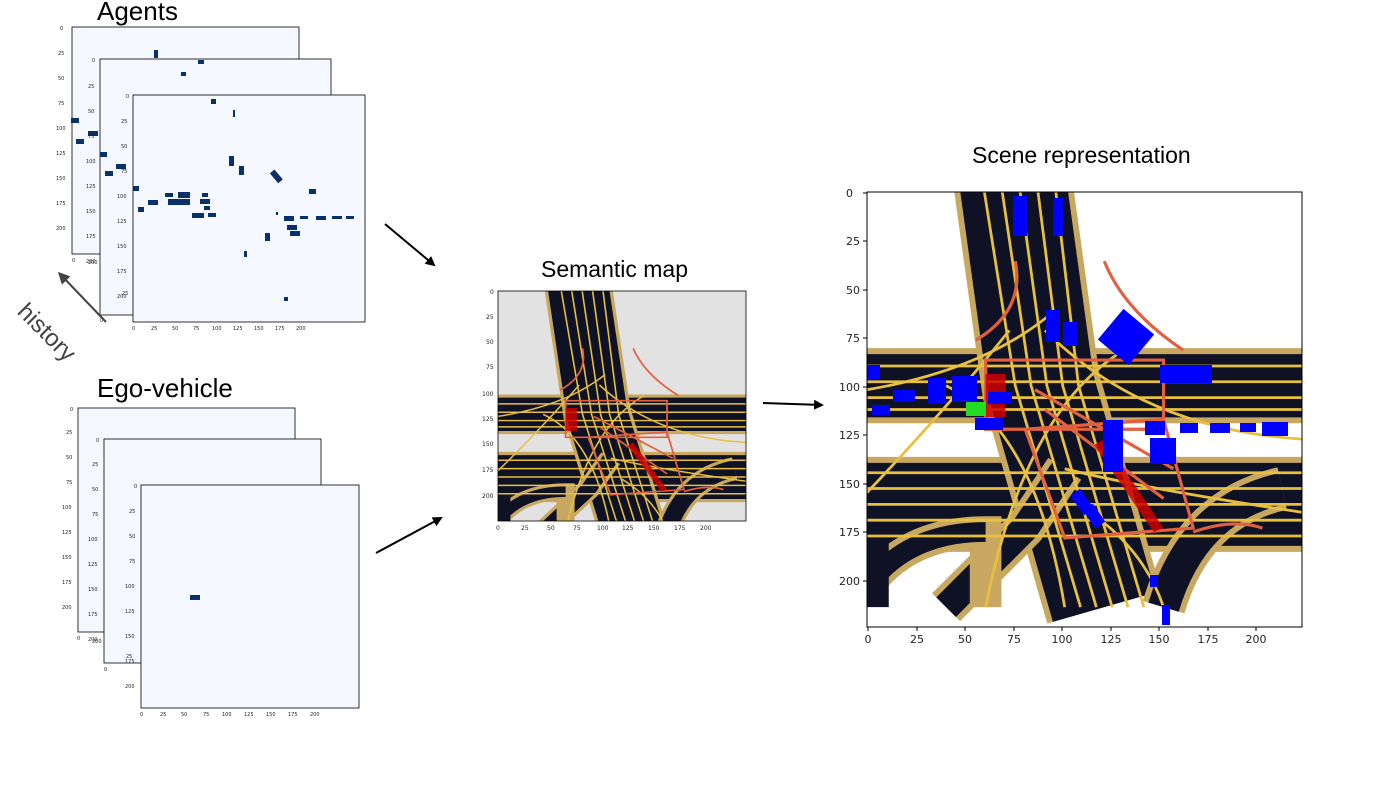 The height and width of the screenshot is (800, 1400). Describe the element at coordinates (409, 535) in the screenshot. I see `ego-to-map-arrow` at that location.